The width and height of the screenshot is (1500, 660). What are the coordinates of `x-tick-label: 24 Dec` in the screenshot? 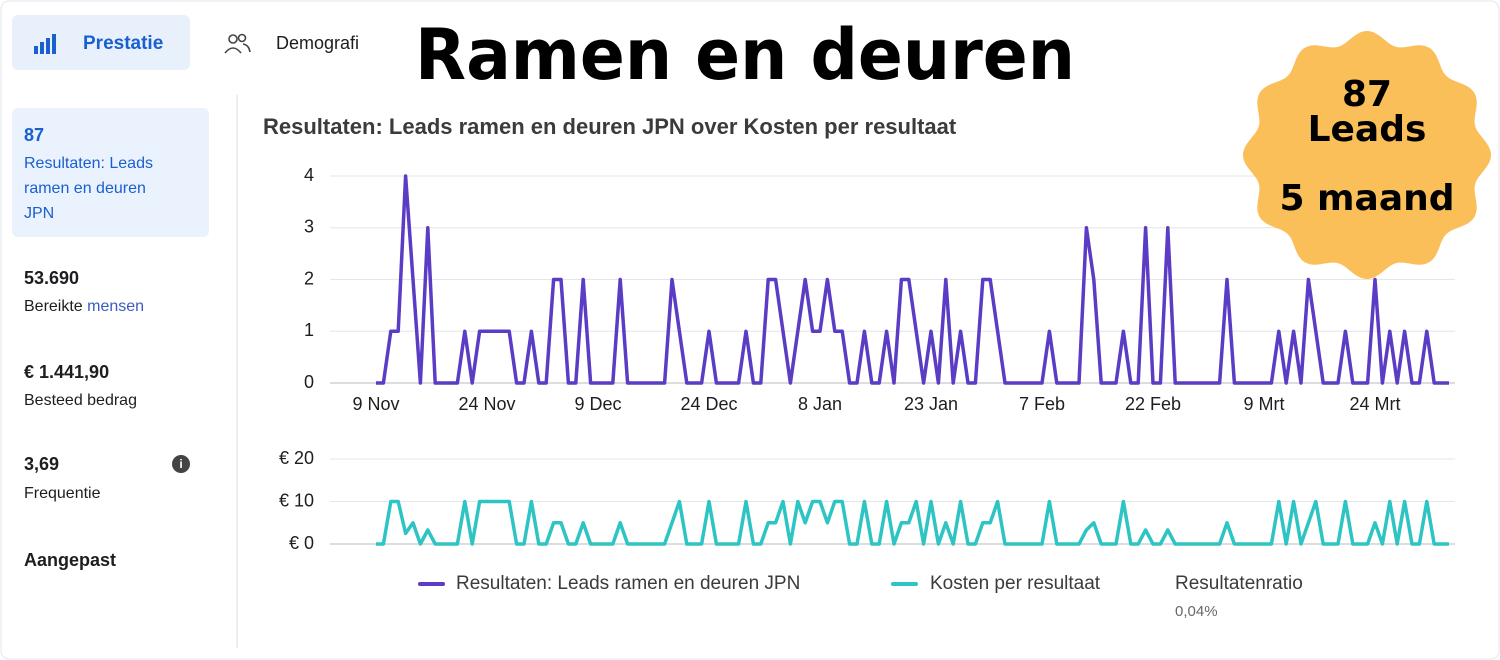 It's located at (708, 404).